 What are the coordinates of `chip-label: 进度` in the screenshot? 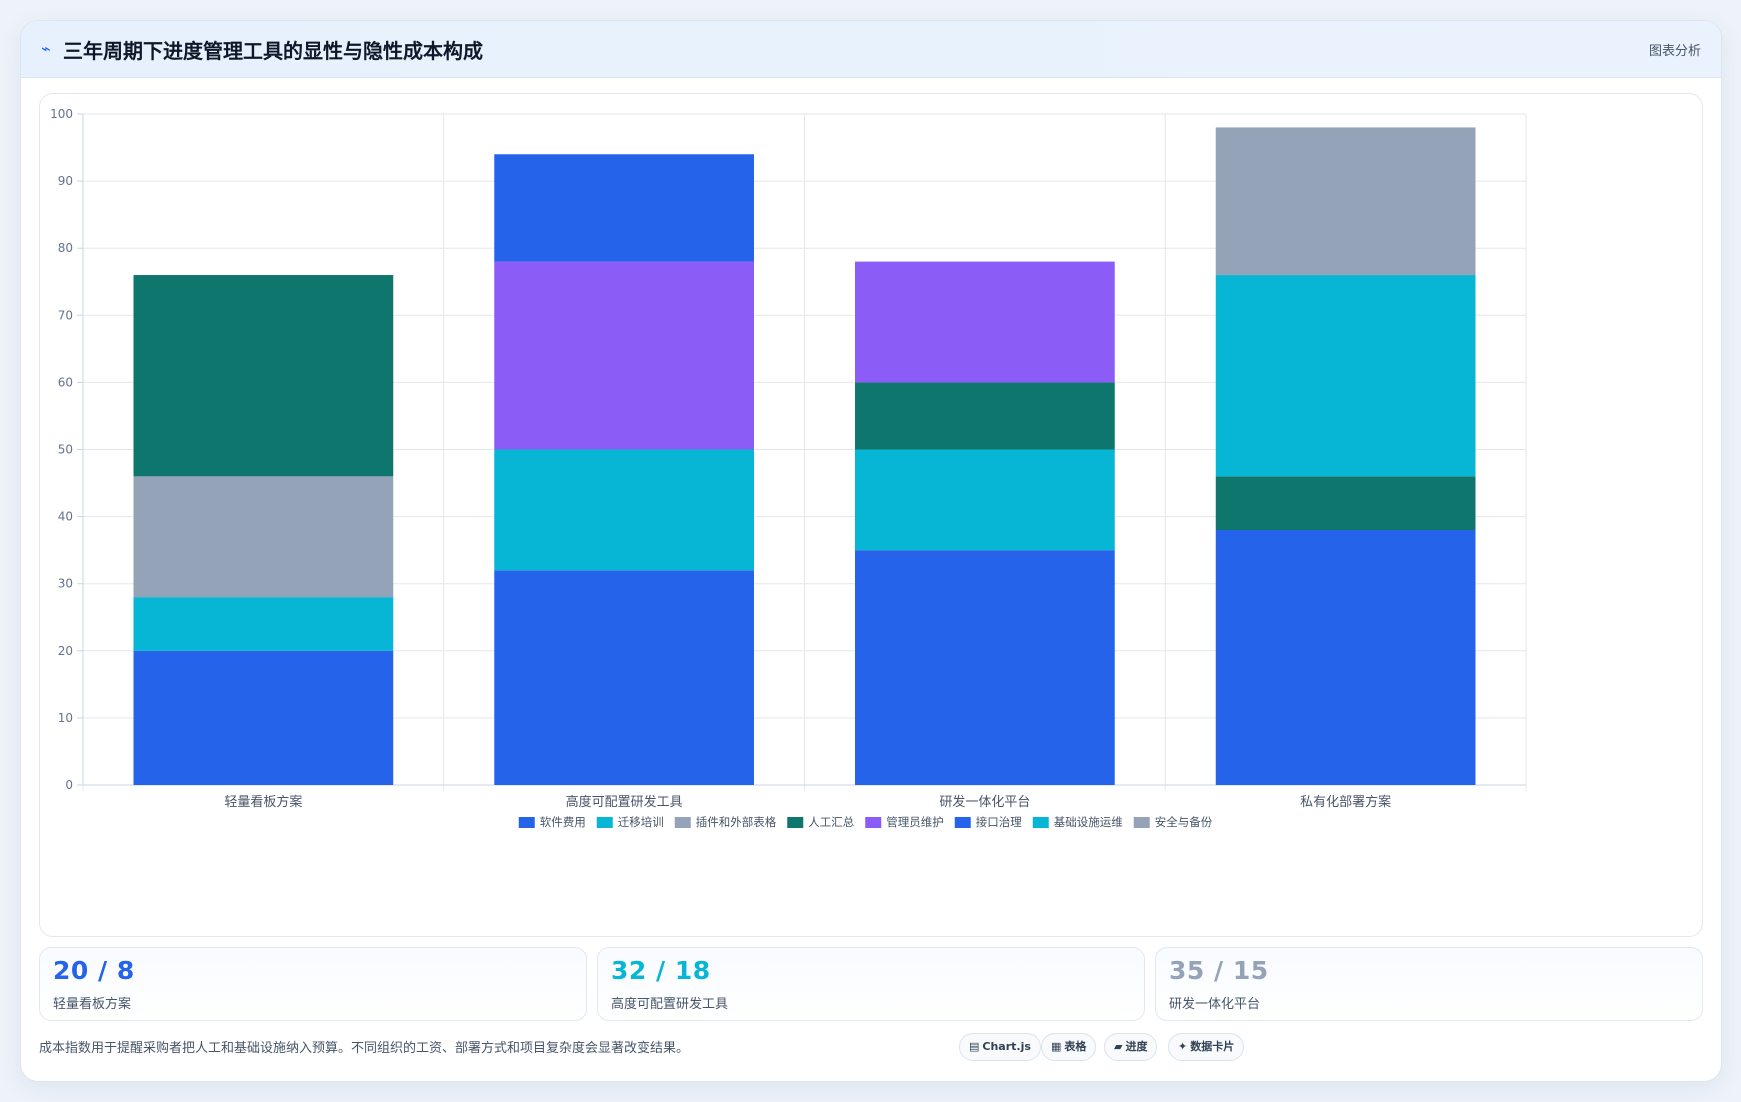 It's located at (1136, 1046).